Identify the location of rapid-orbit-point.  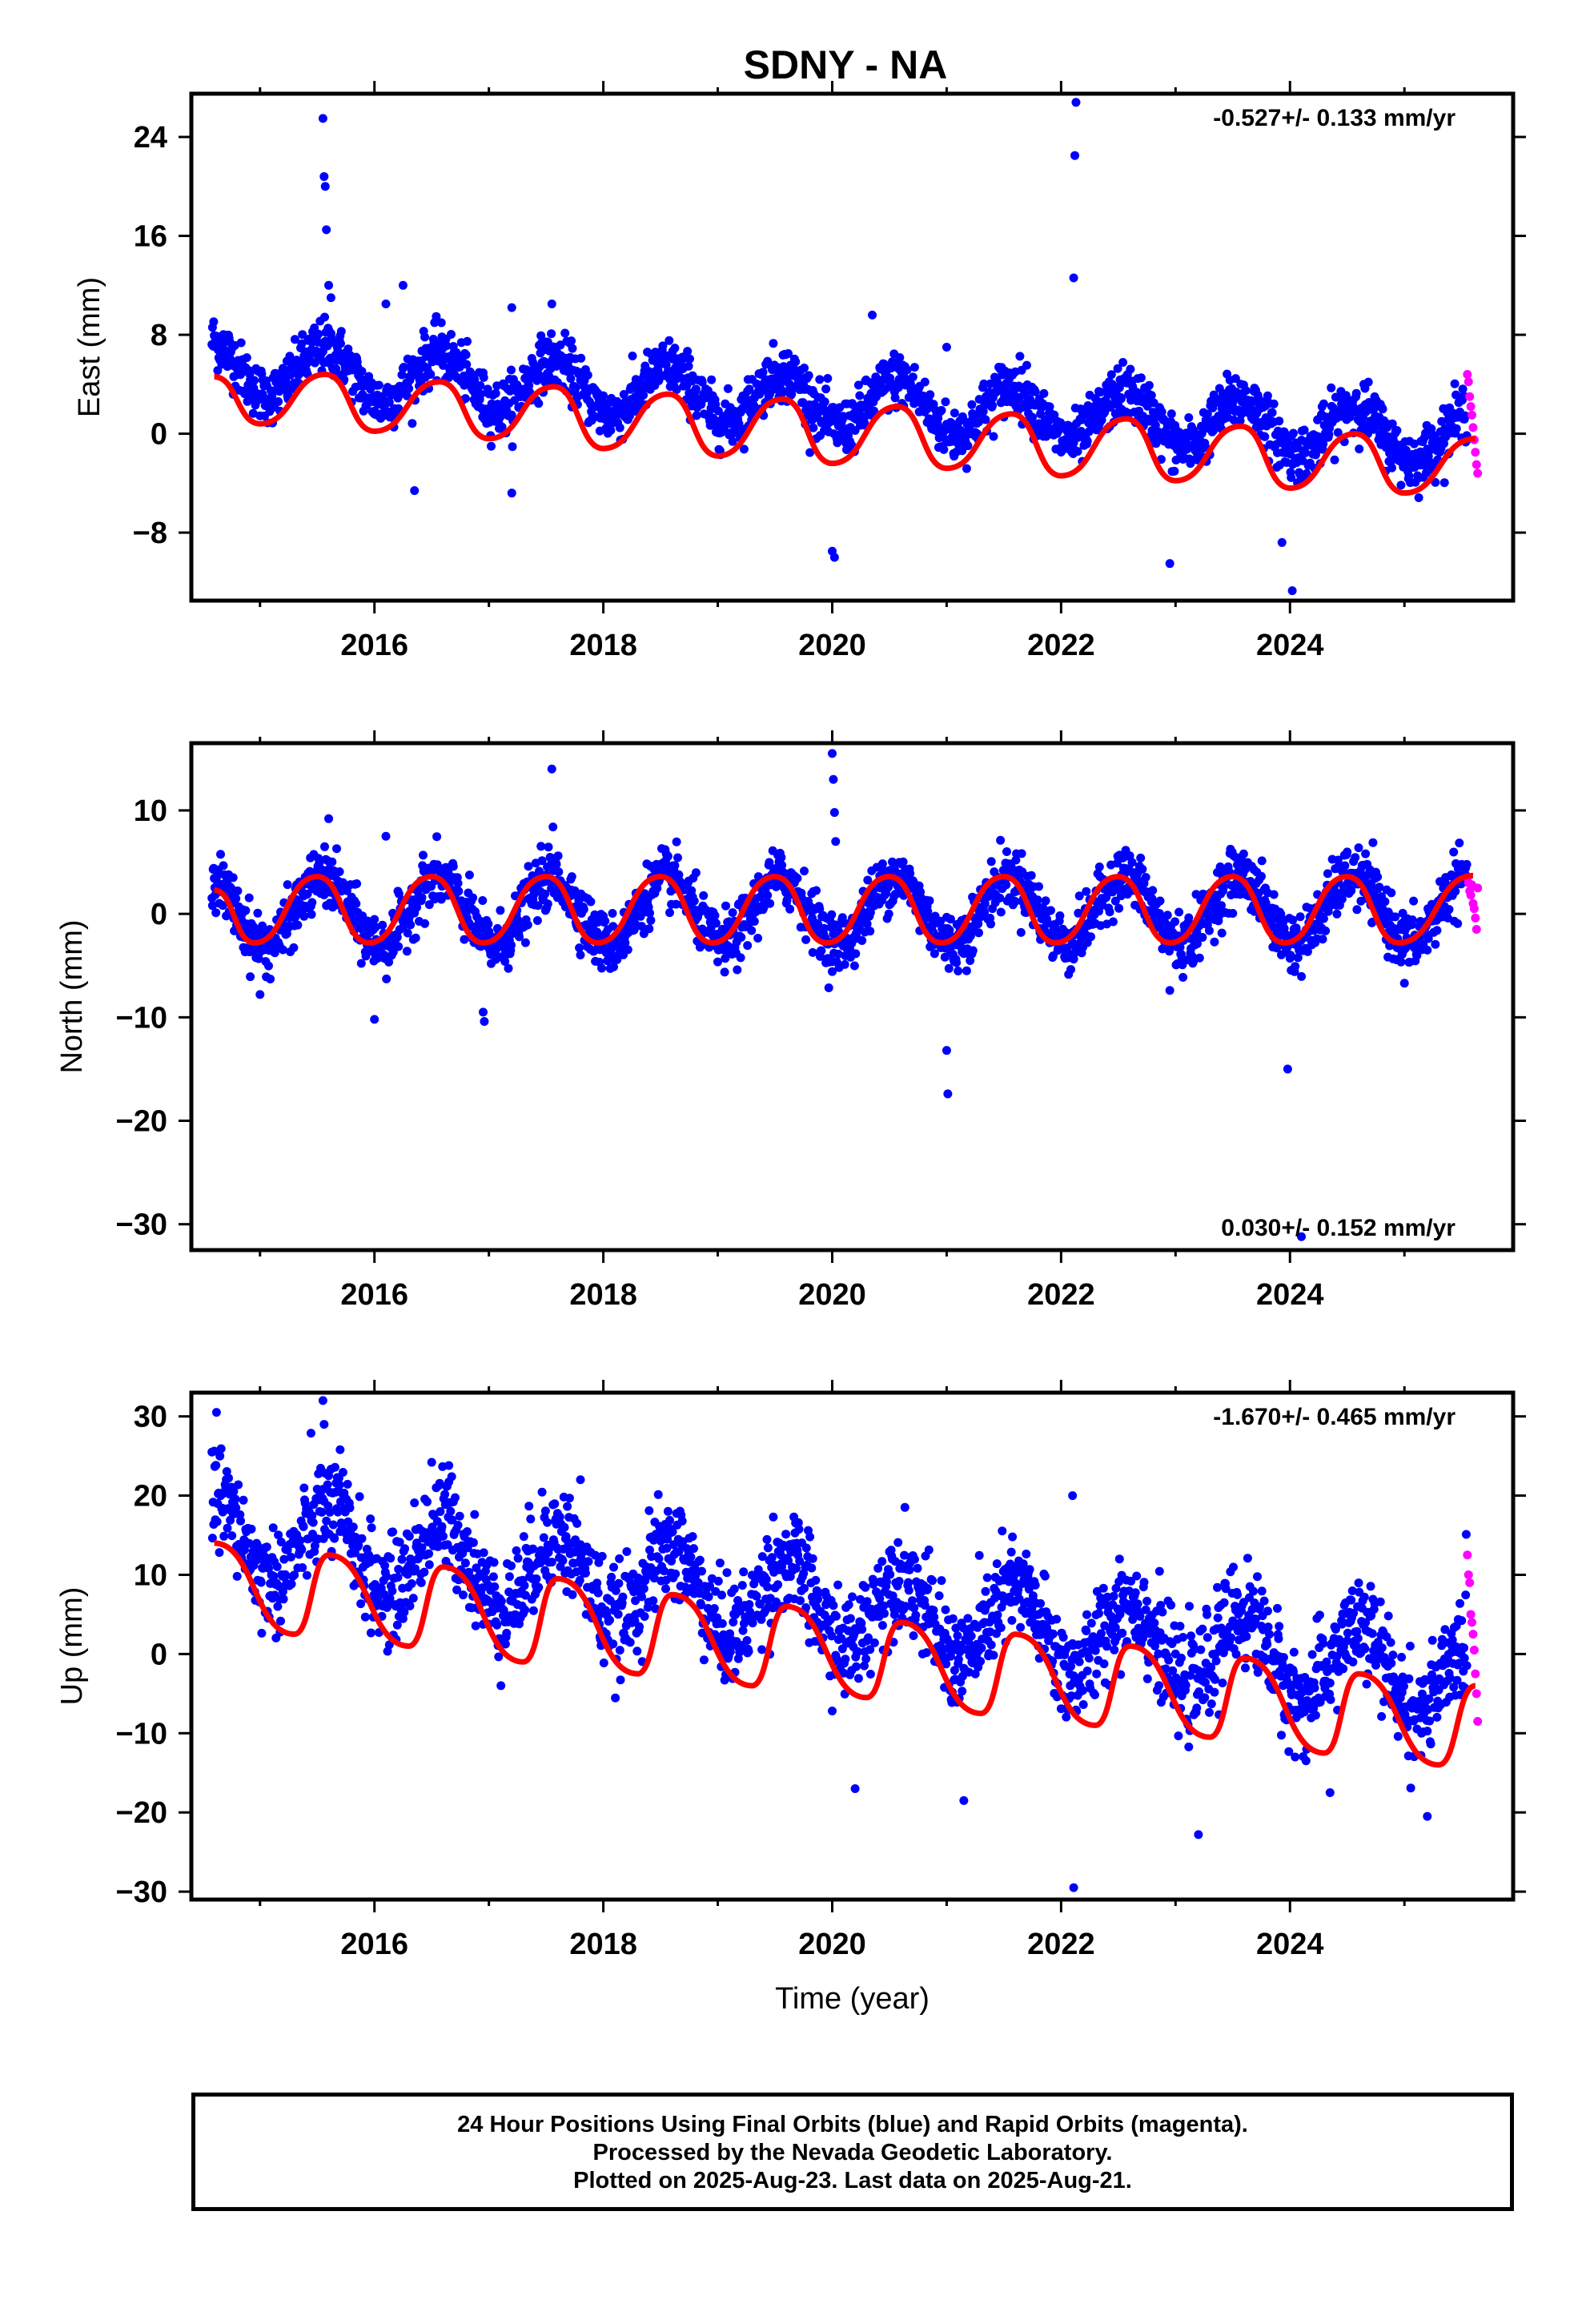
(1472, 415).